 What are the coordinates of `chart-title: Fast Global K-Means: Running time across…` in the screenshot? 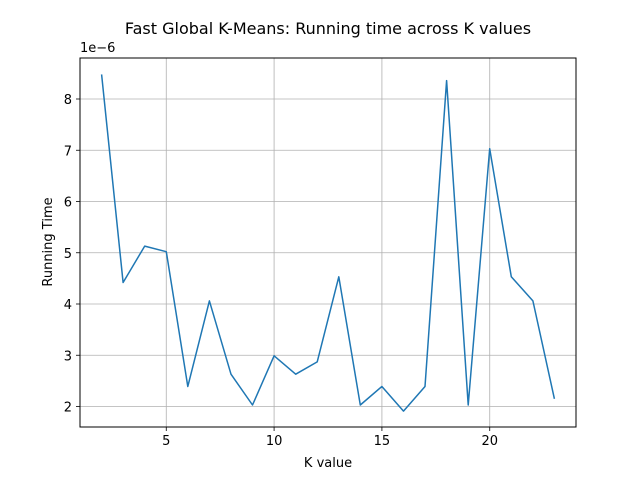 It's located at (328, 28).